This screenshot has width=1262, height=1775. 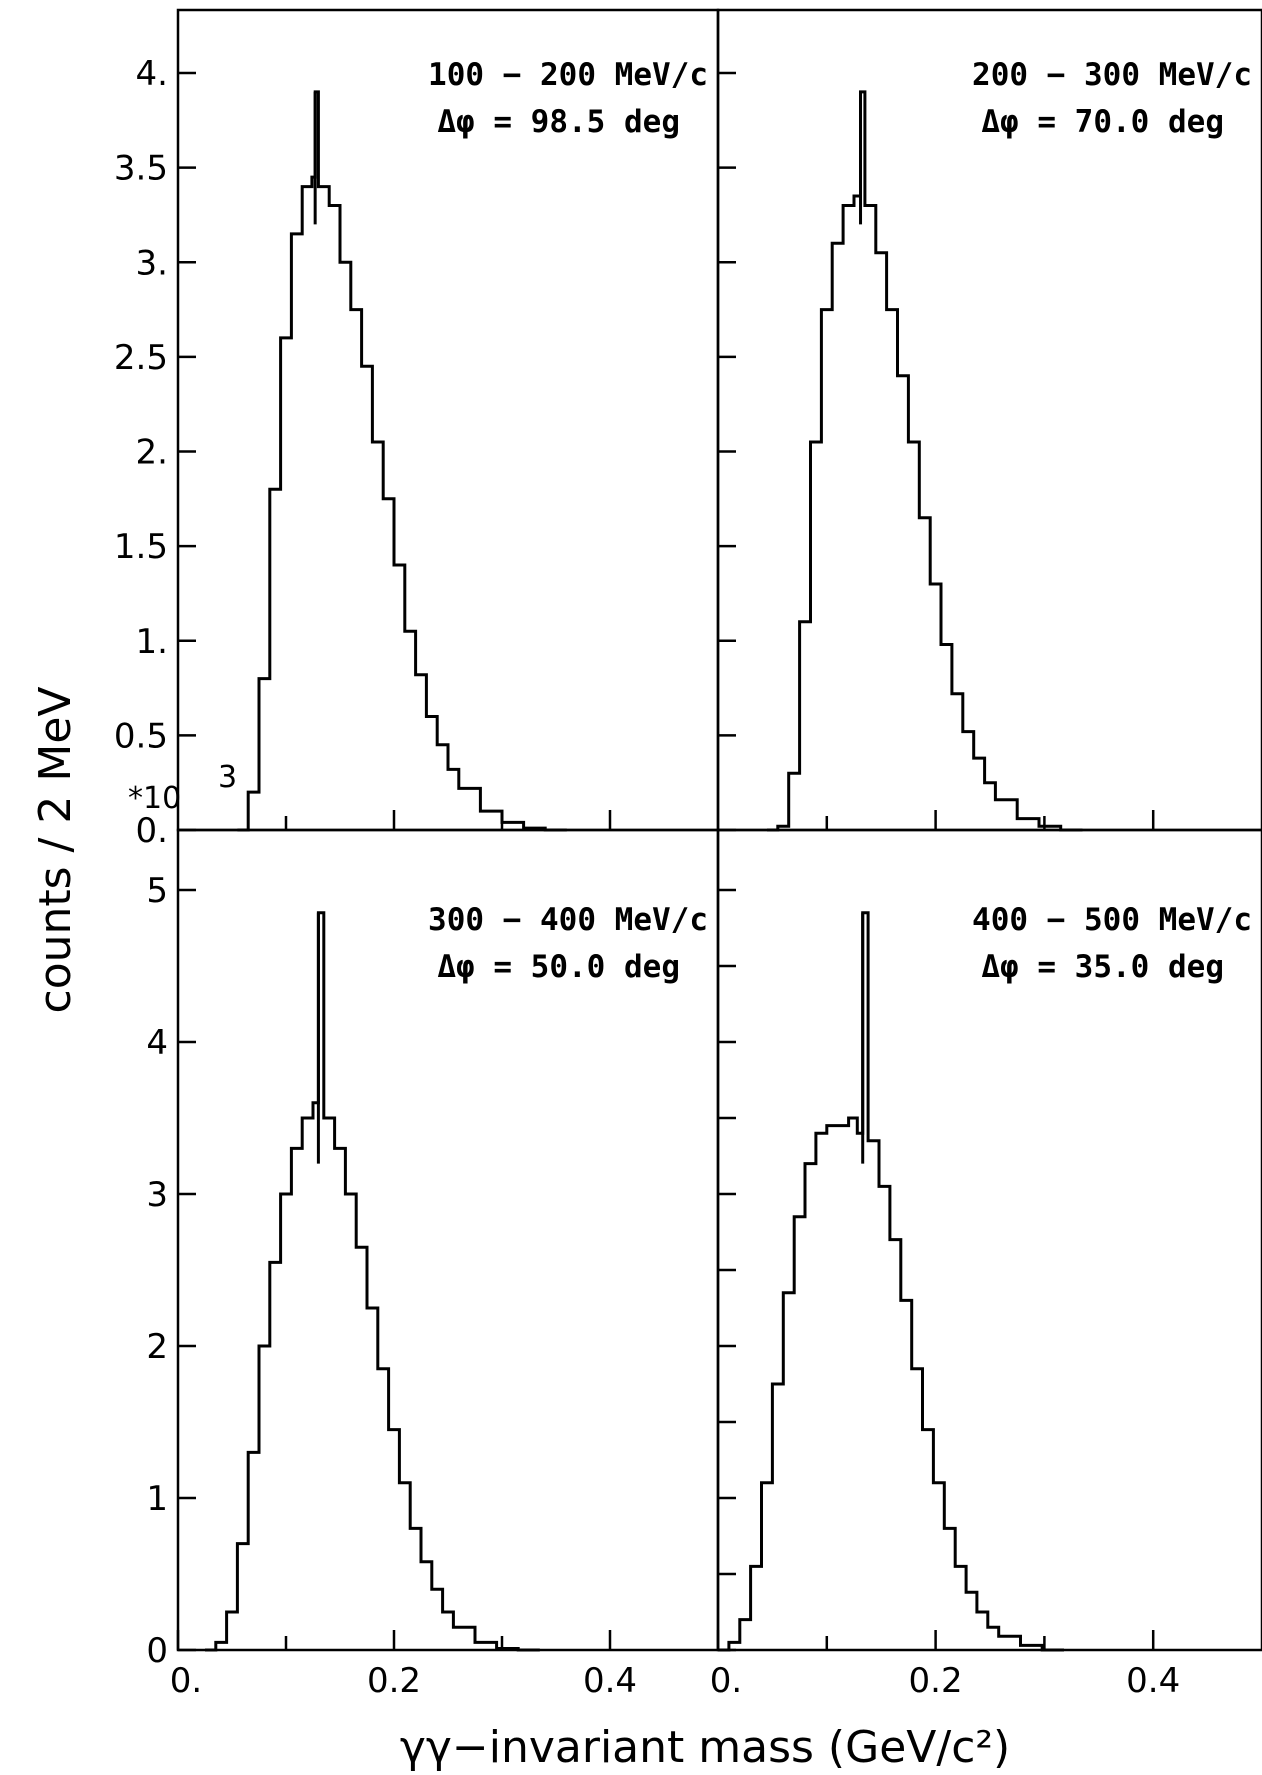 What do you see at coordinates (152, 74) in the screenshot?
I see `y-tick-label: 4.` at bounding box center [152, 74].